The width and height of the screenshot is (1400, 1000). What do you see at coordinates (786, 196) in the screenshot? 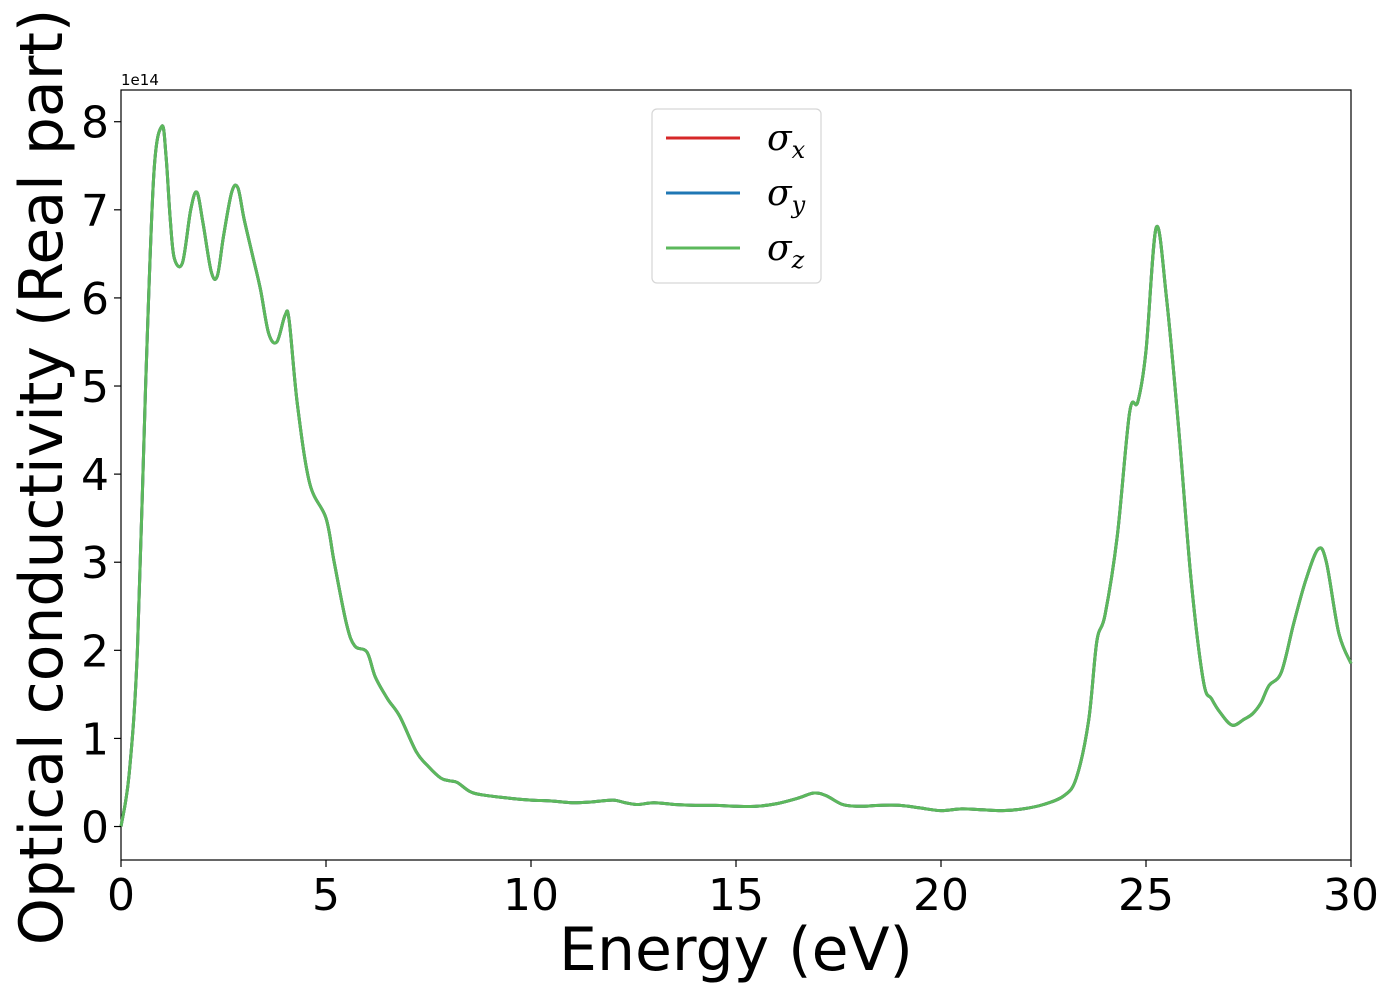
I see `legend-label-y: σy` at bounding box center [786, 196].